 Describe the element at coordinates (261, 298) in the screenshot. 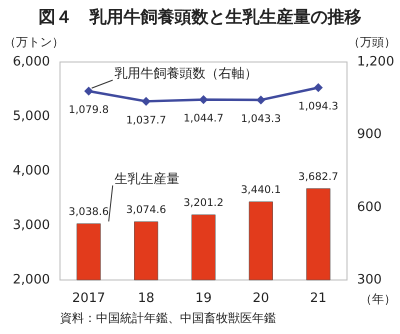

I see `x-tick-label: 20` at that location.